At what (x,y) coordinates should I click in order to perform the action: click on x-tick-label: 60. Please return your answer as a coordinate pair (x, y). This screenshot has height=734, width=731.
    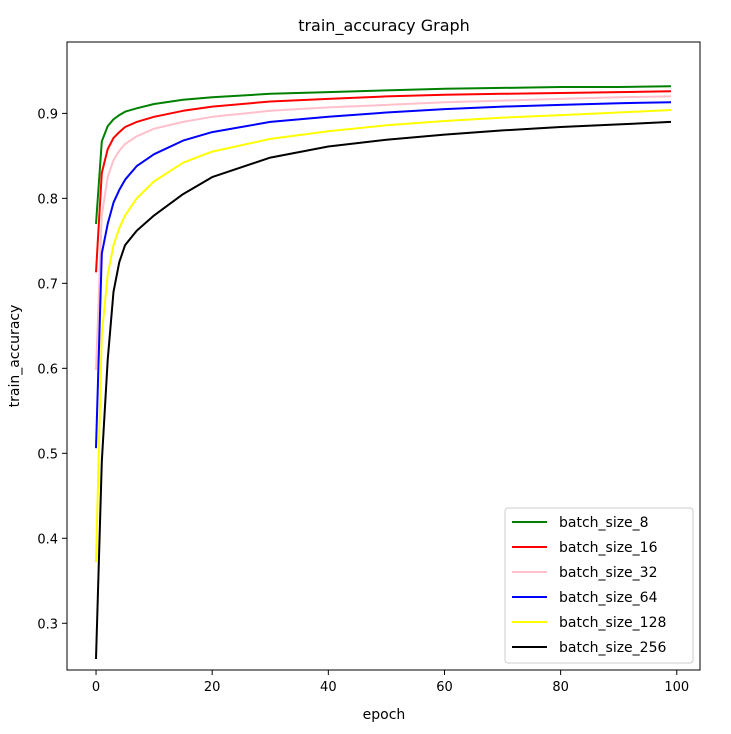
    Looking at the image, I should click on (444, 687).